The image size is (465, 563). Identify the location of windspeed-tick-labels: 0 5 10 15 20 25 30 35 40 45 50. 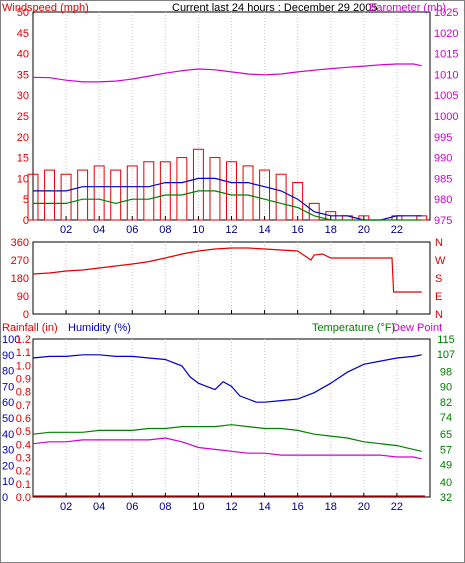
(23, 117).